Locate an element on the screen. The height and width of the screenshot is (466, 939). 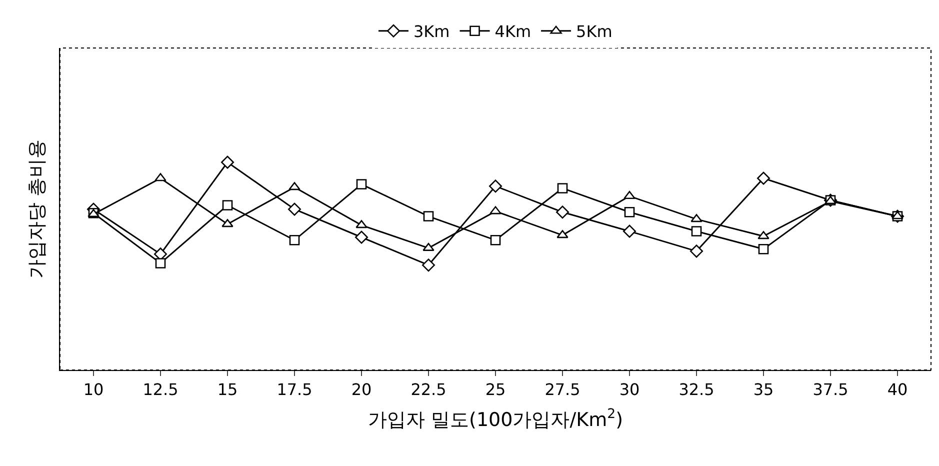
x-tick-label: 12.5 is located at coordinates (160, 390).